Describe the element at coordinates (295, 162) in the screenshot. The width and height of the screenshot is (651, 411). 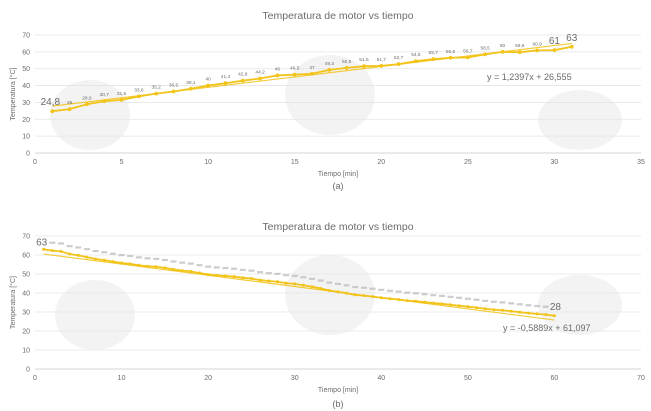
I see `x-tick-label: 15` at that location.